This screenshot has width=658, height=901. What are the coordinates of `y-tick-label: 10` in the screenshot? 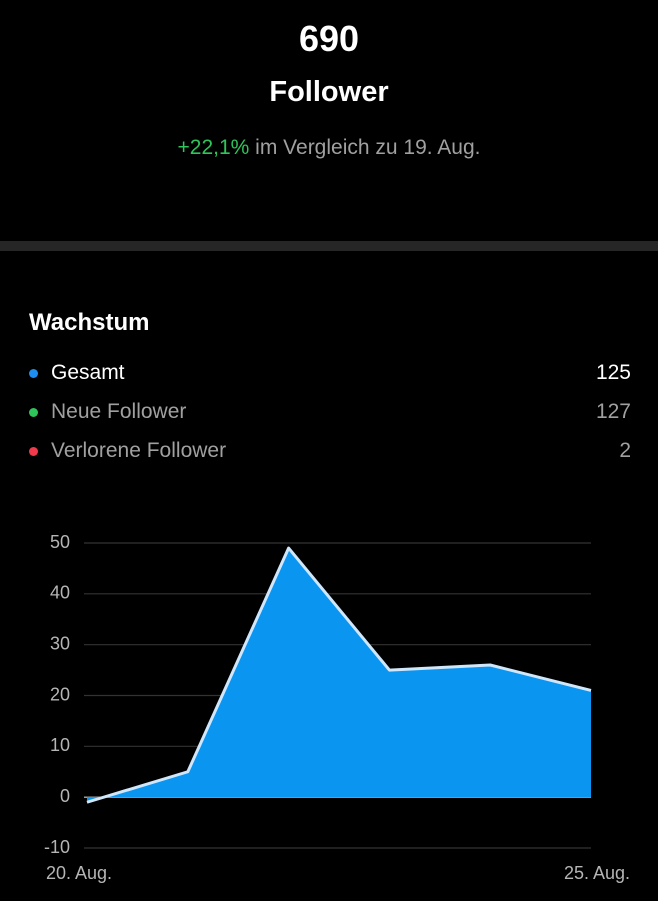 It's located at (60, 745).